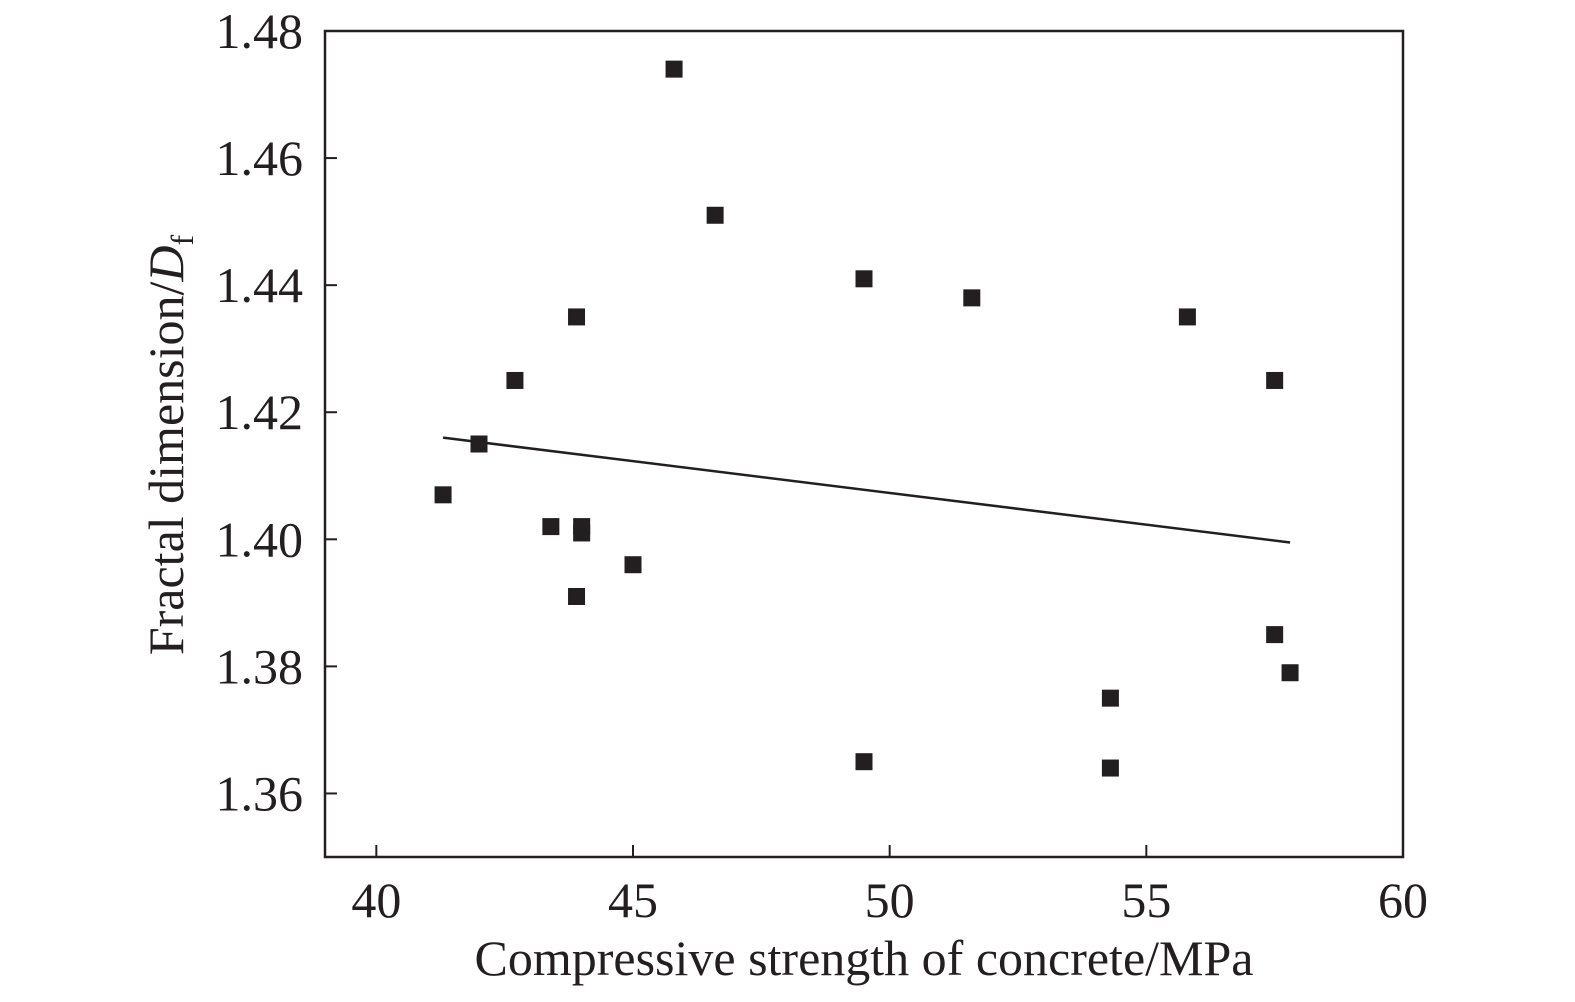 This screenshot has height=1002, width=1575. I want to click on y-tick-label: 1.42, so click(260, 412).